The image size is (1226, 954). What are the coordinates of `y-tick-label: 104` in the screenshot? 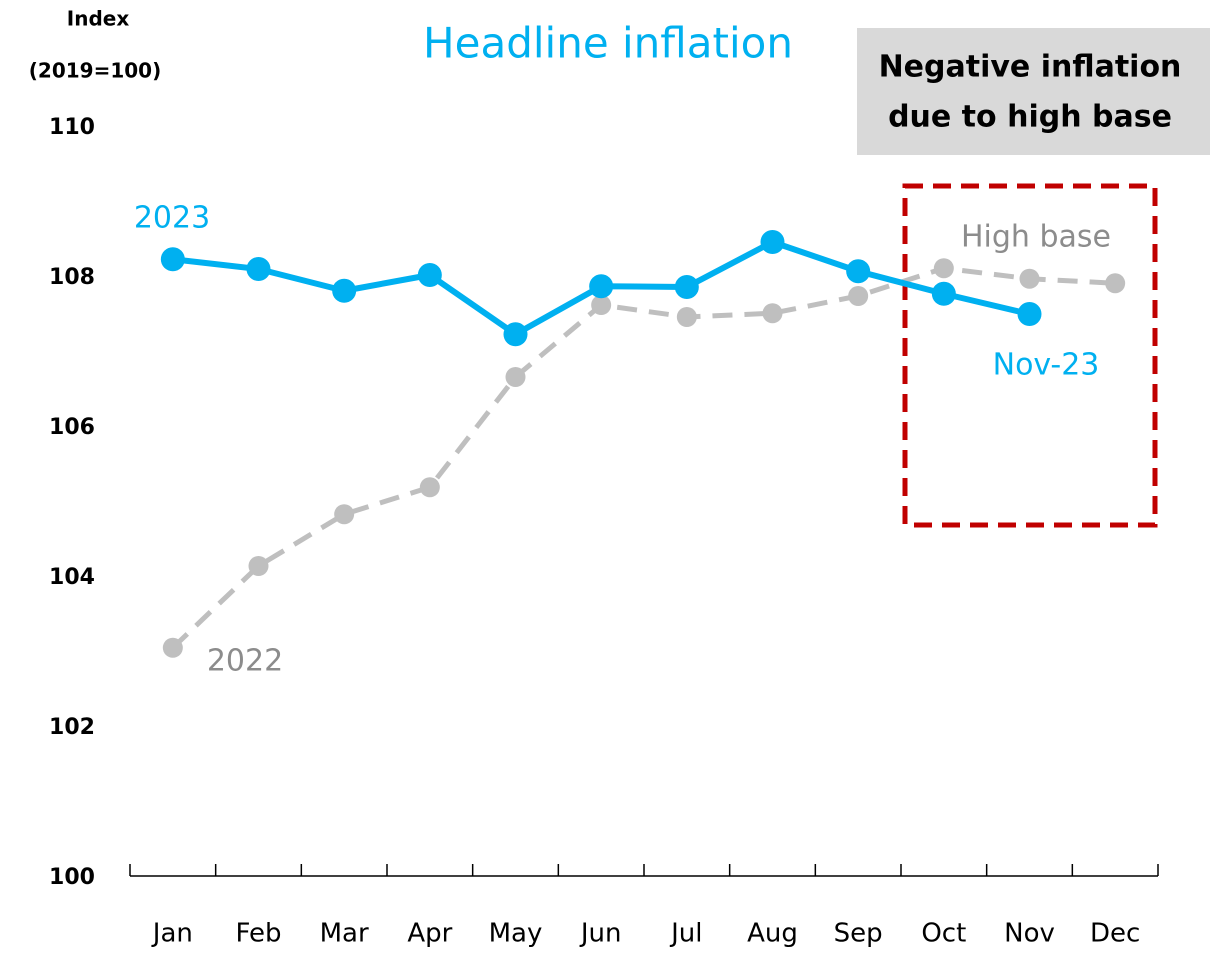 It's located at (72, 577).